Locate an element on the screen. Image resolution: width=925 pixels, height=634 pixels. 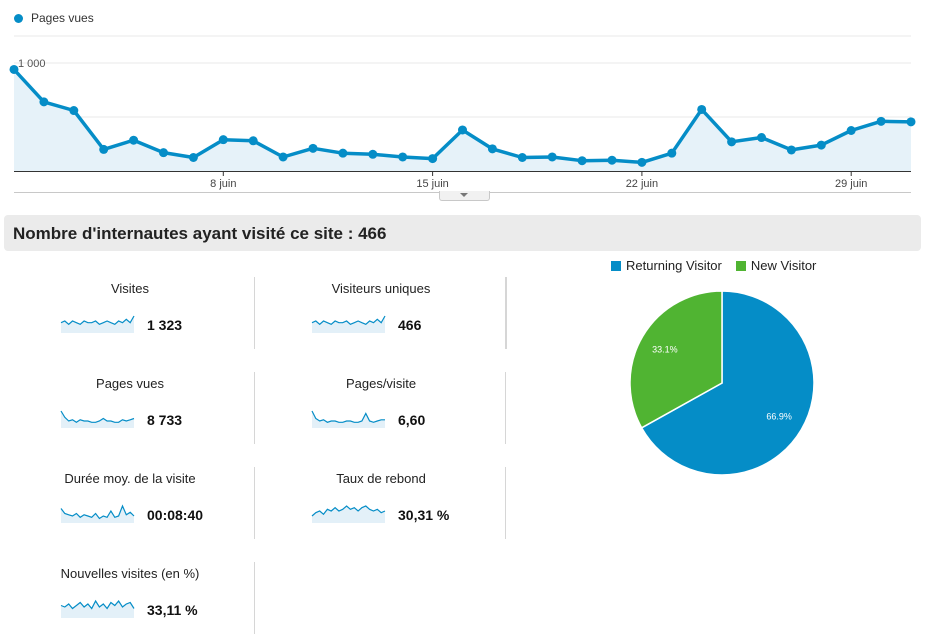
metric-pages-visite: Pages/visite 6,60 is located at coordinates (381, 408).